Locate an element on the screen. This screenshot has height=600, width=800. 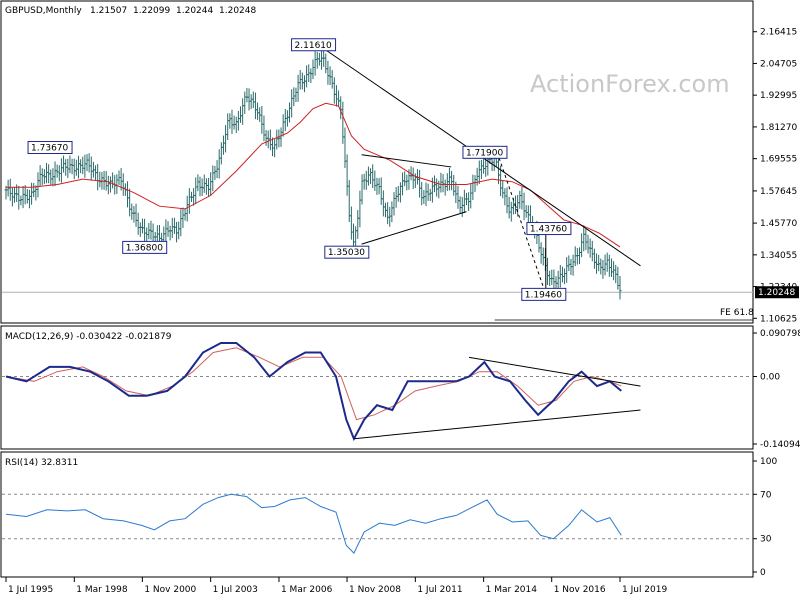
price-title: GBPUSD,Monthly is located at coordinates (43, 11).